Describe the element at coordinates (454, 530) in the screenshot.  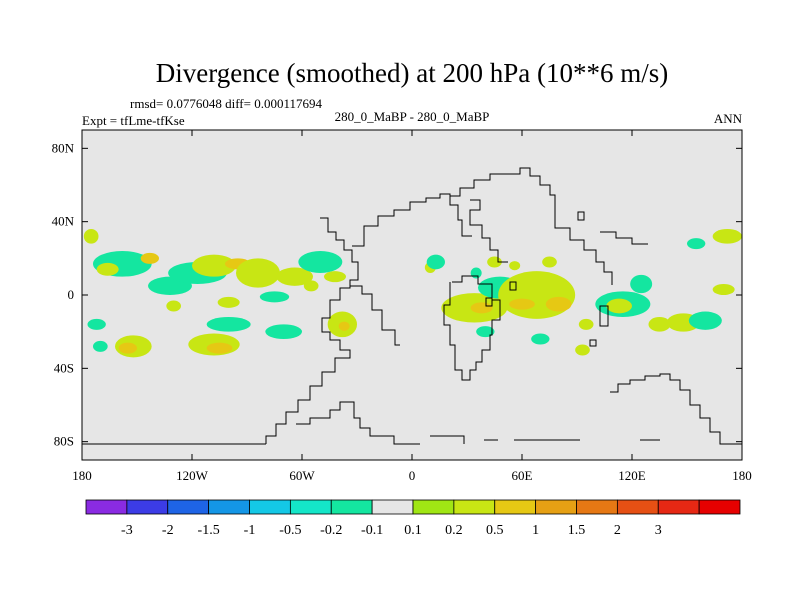
I see `colorbar-label-8: 0.2` at that location.